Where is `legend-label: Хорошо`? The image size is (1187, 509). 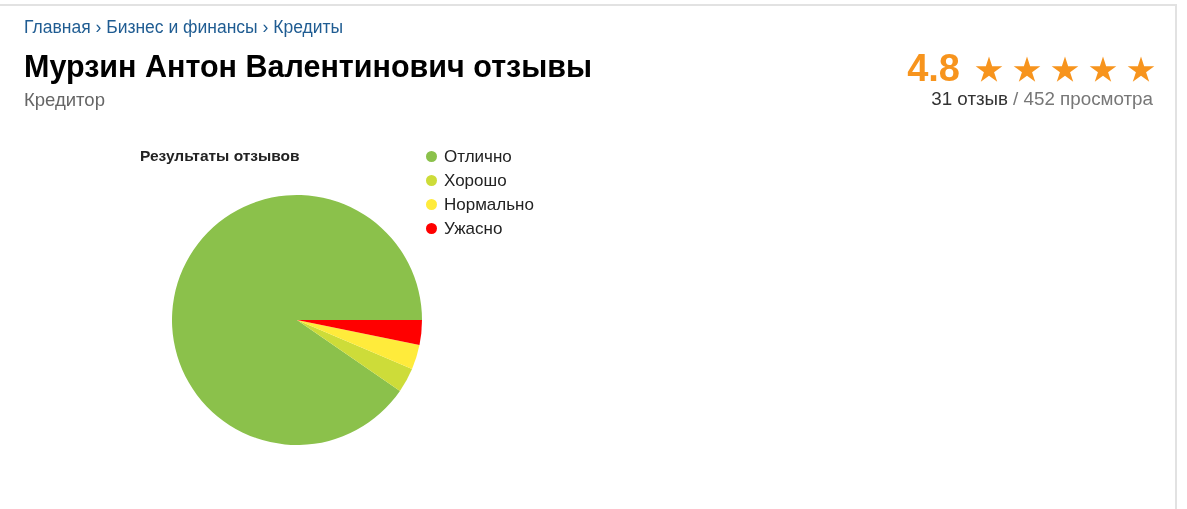
legend-label: Хорошо is located at coordinates (475, 180).